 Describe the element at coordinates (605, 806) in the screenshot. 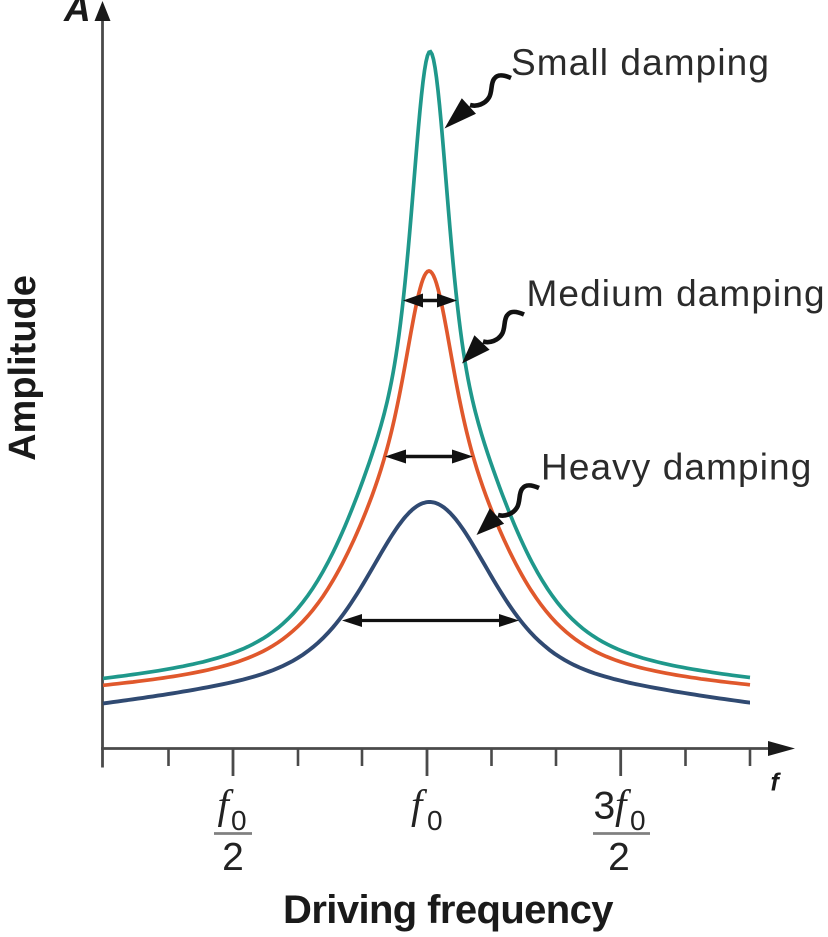

I see `svg-text: 3` at that location.